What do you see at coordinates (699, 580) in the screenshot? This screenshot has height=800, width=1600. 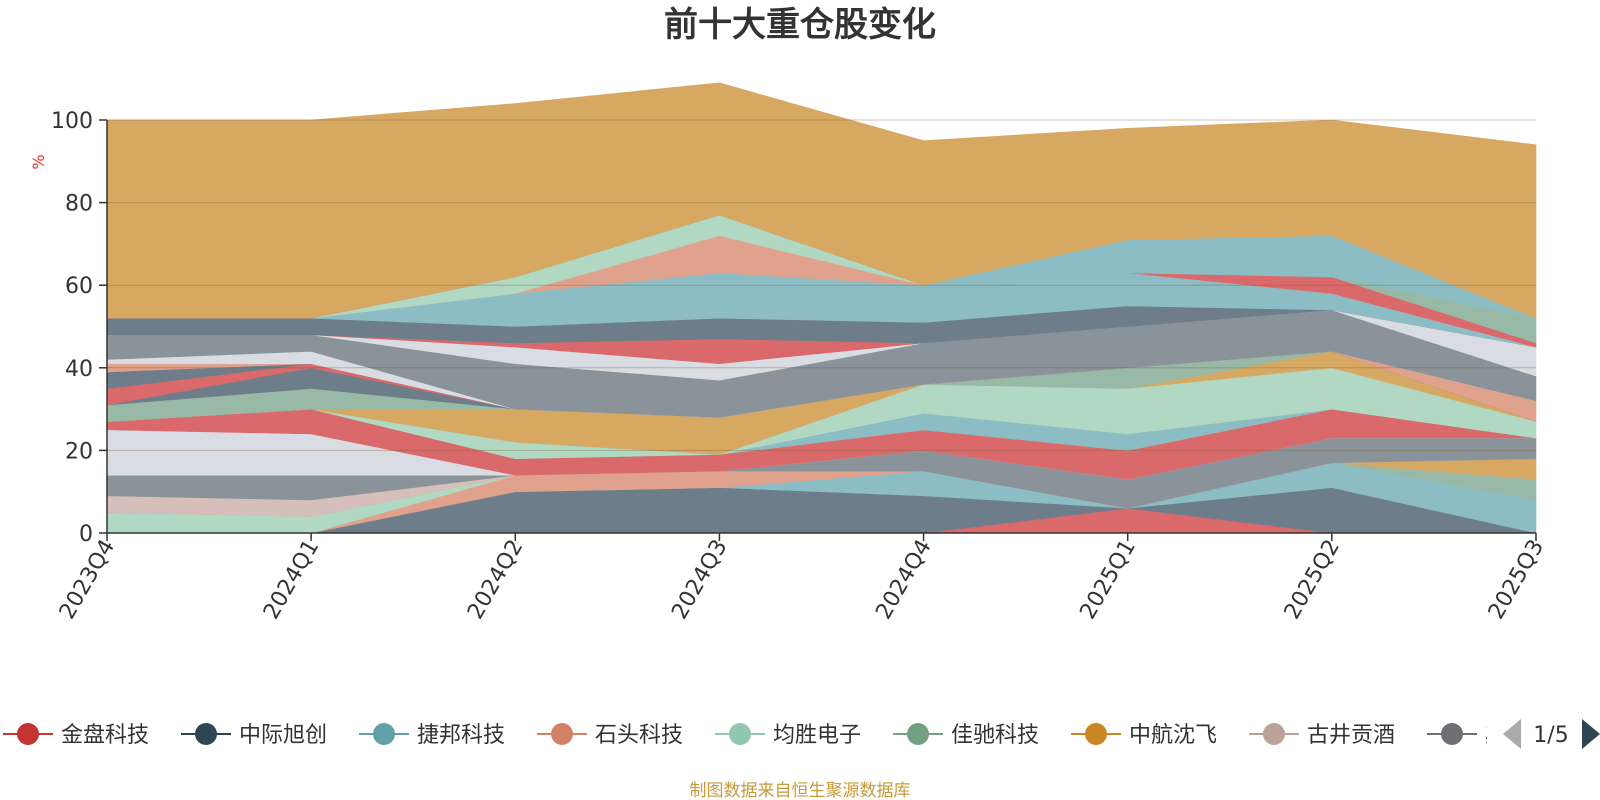 I see `x-tick-label: 2024Q3` at bounding box center [699, 580].